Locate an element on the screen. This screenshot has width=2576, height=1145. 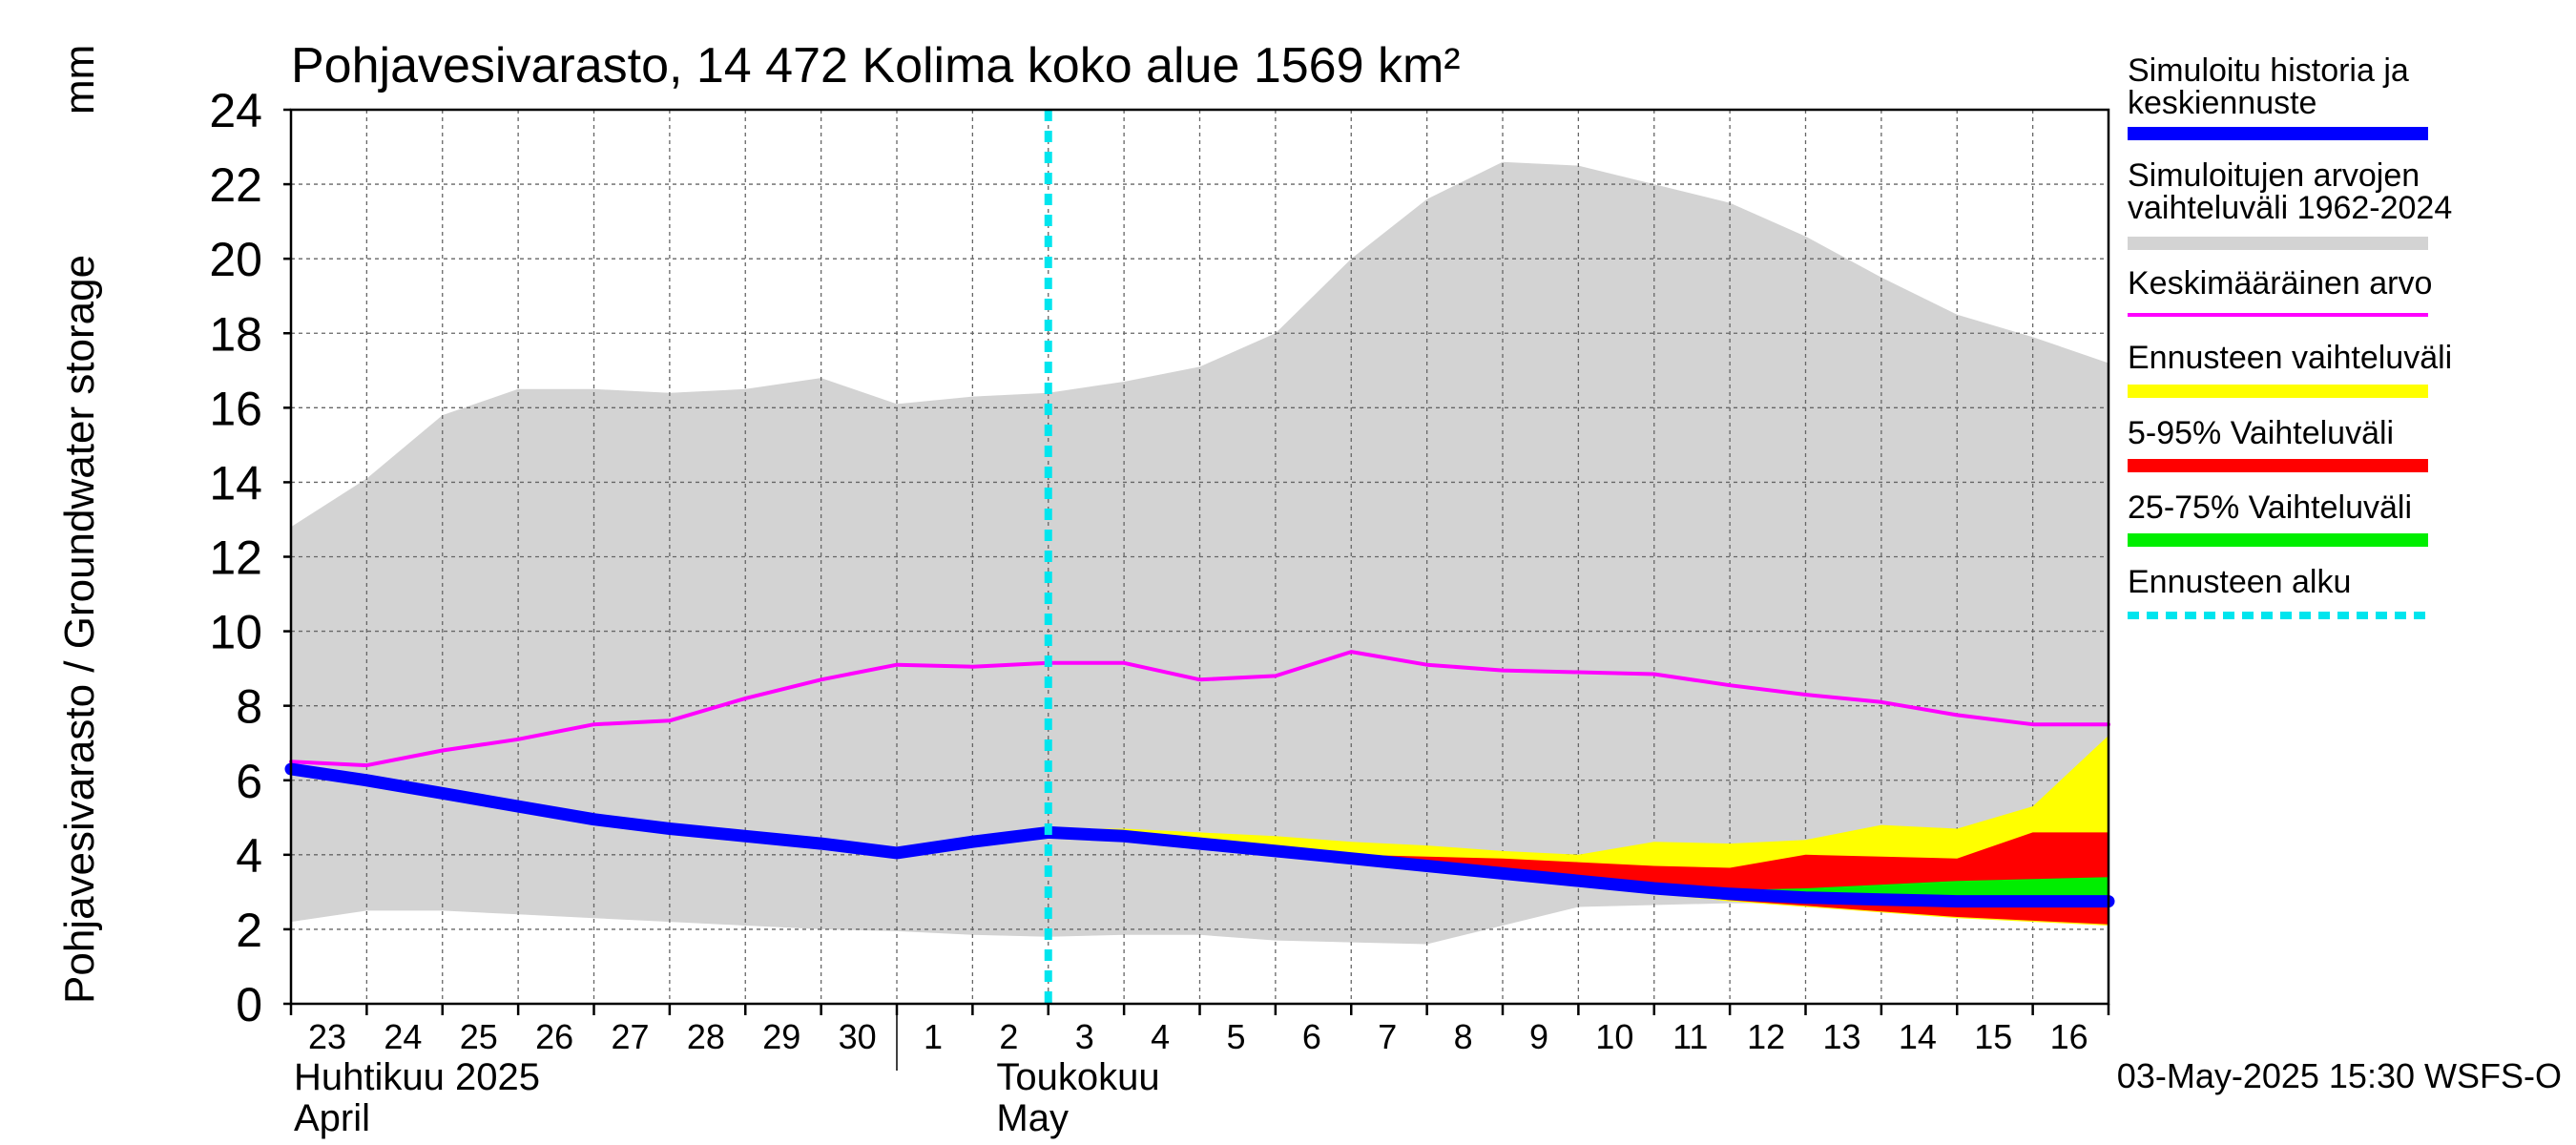
legend-label: 25-75% Vaihteluväli is located at coordinates (2270, 508).